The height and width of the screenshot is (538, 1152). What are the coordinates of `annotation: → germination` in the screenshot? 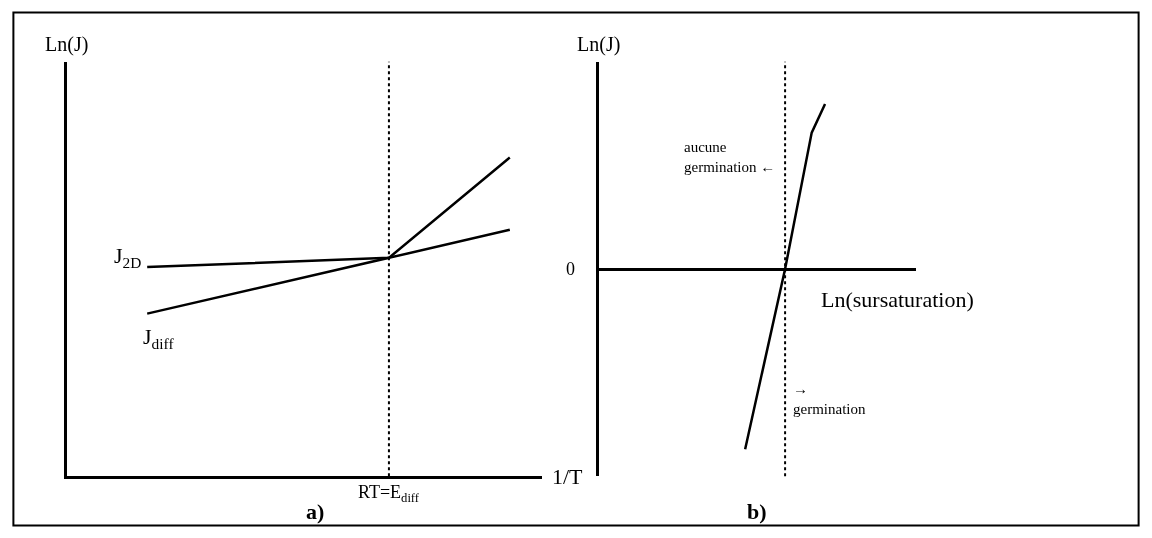 It's located at (829, 399).